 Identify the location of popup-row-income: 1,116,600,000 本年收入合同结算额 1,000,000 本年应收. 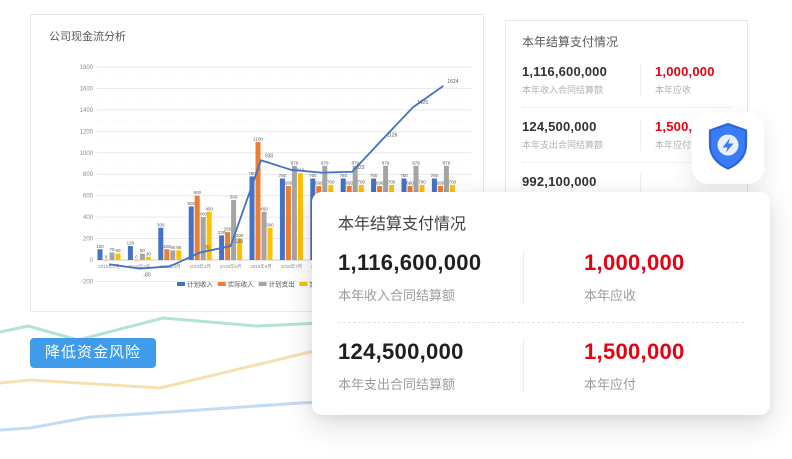
(541, 277).